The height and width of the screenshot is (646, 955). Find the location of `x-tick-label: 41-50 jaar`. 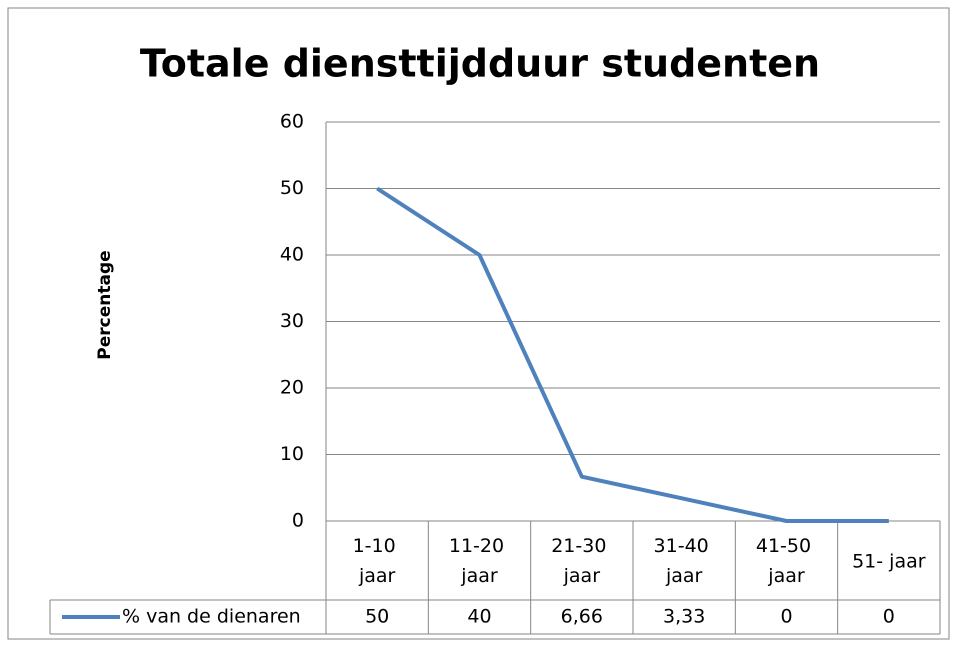

x-tick-label: 41-50 jaar is located at coordinates (786, 561).